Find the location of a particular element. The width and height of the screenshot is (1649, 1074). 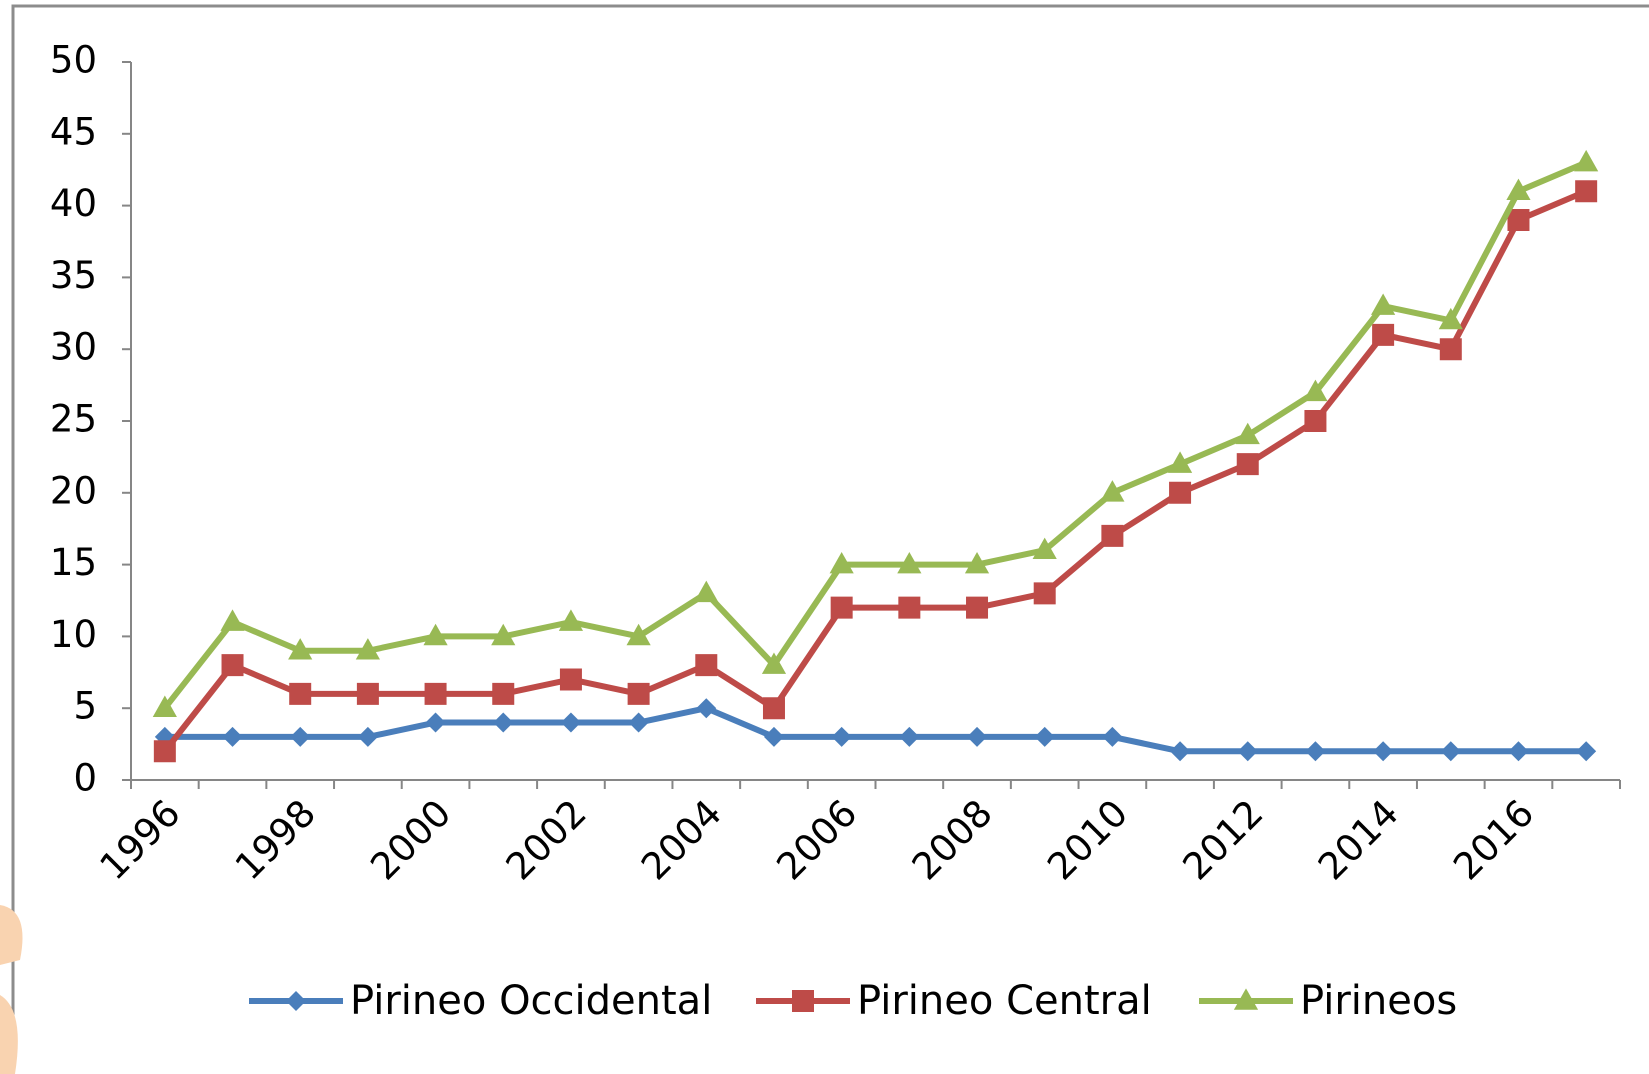

y-tick-label: 0 is located at coordinates (85, 778).